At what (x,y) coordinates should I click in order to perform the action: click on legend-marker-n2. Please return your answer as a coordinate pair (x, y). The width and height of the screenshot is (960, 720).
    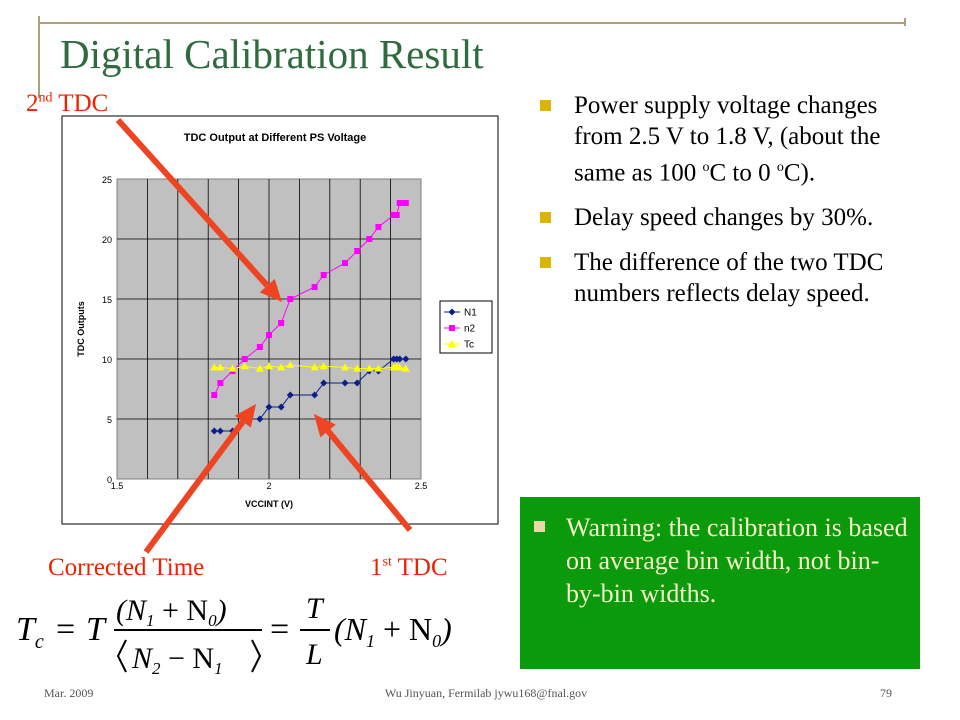
    Looking at the image, I should click on (452, 328).